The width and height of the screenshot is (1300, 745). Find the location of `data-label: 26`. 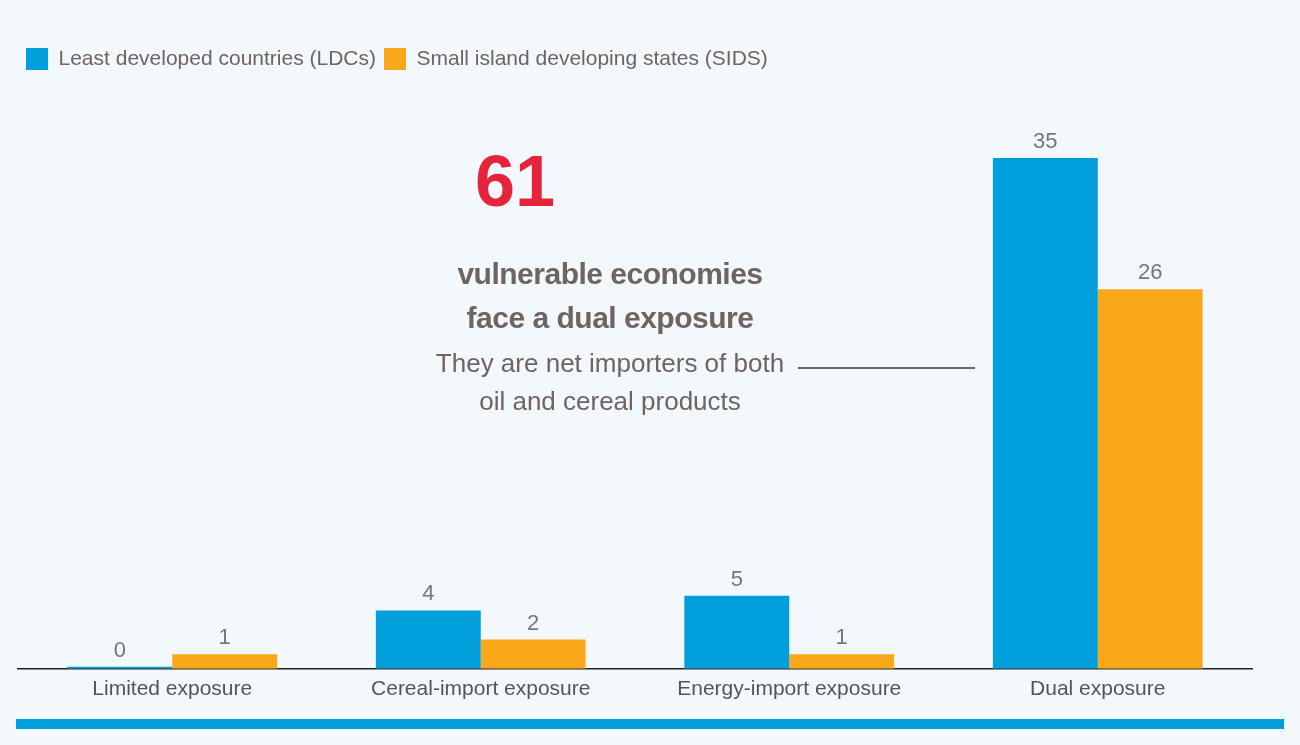

data-label: 26 is located at coordinates (1150, 272).